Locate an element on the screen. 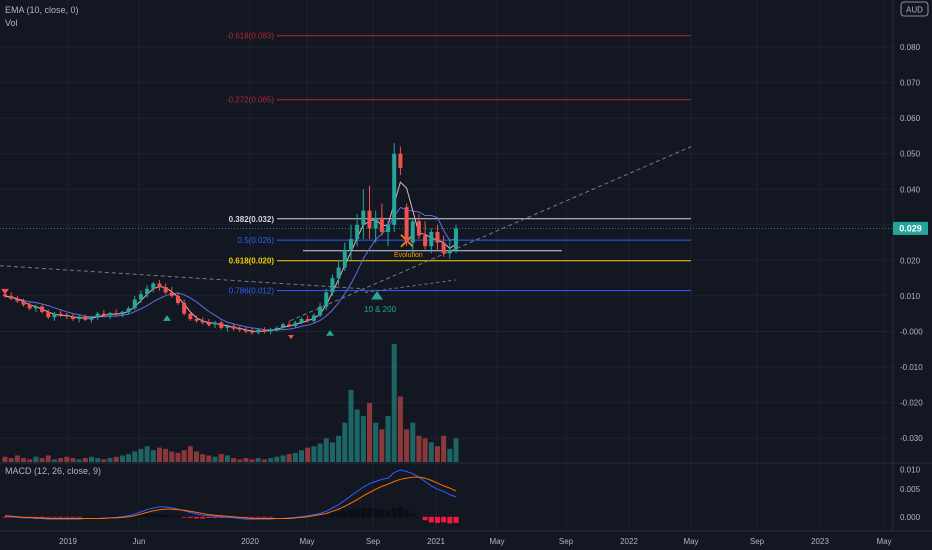  last-price-tag: 0.029 is located at coordinates (910, 228).